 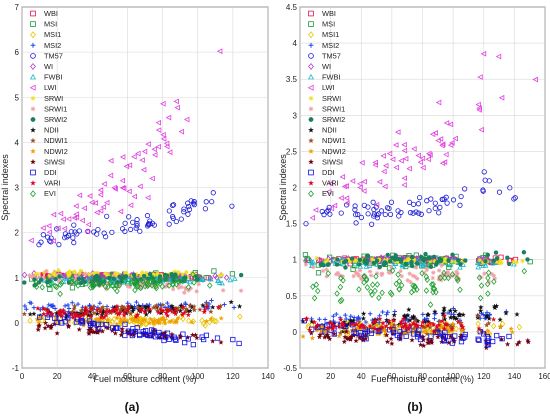 What do you see at coordinates (127, 376) in the screenshot?
I see `x-tick-label: 60` at bounding box center [127, 376].